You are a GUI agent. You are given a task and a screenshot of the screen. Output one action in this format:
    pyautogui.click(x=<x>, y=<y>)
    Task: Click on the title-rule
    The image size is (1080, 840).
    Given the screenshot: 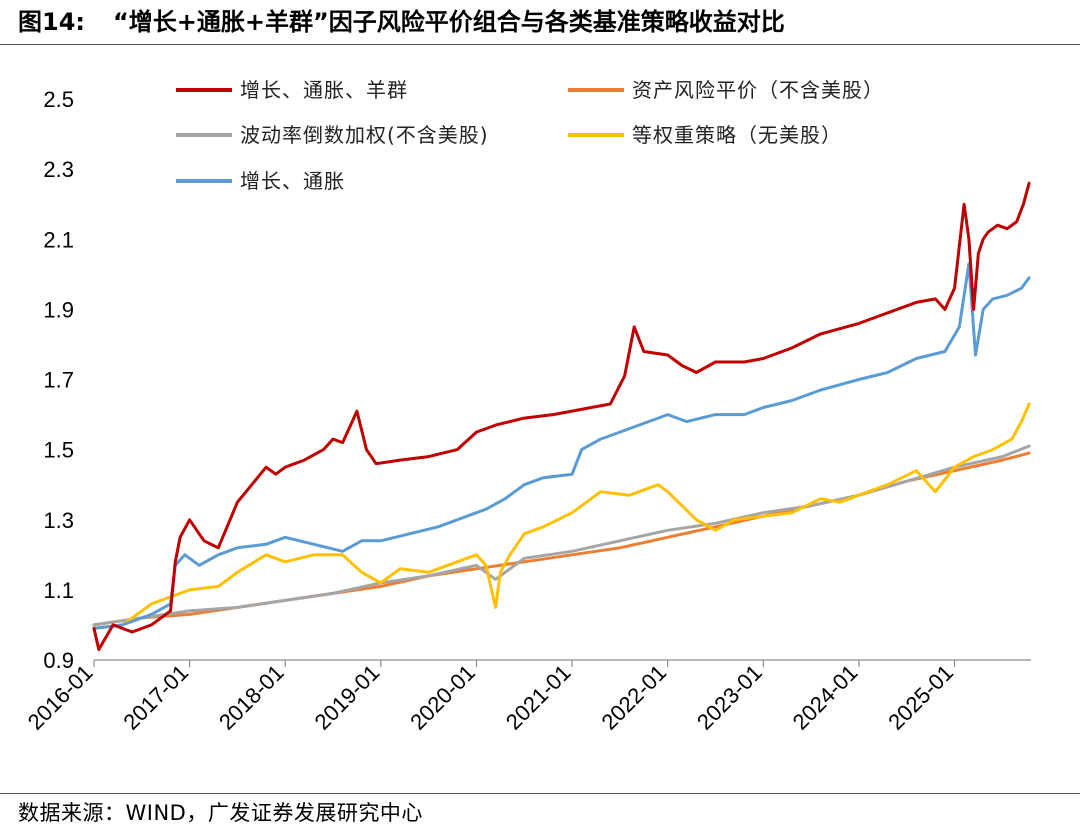 What is the action you would take?
    pyautogui.click(x=540, y=44)
    